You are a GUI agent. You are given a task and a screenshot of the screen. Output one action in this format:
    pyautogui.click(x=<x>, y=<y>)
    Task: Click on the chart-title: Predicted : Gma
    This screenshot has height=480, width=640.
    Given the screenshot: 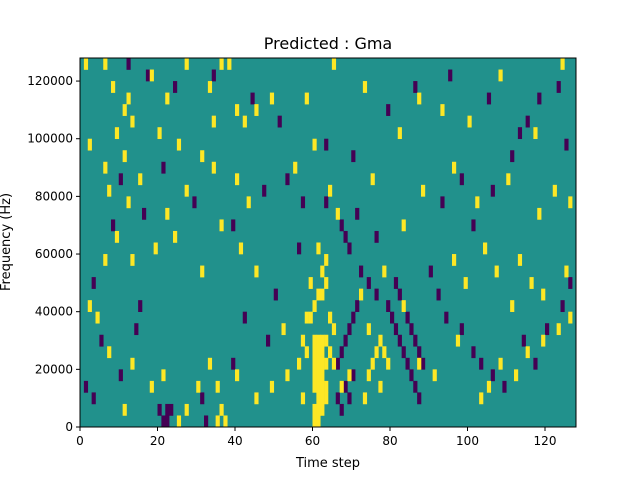 What is the action you would take?
    pyautogui.click(x=328, y=43)
    